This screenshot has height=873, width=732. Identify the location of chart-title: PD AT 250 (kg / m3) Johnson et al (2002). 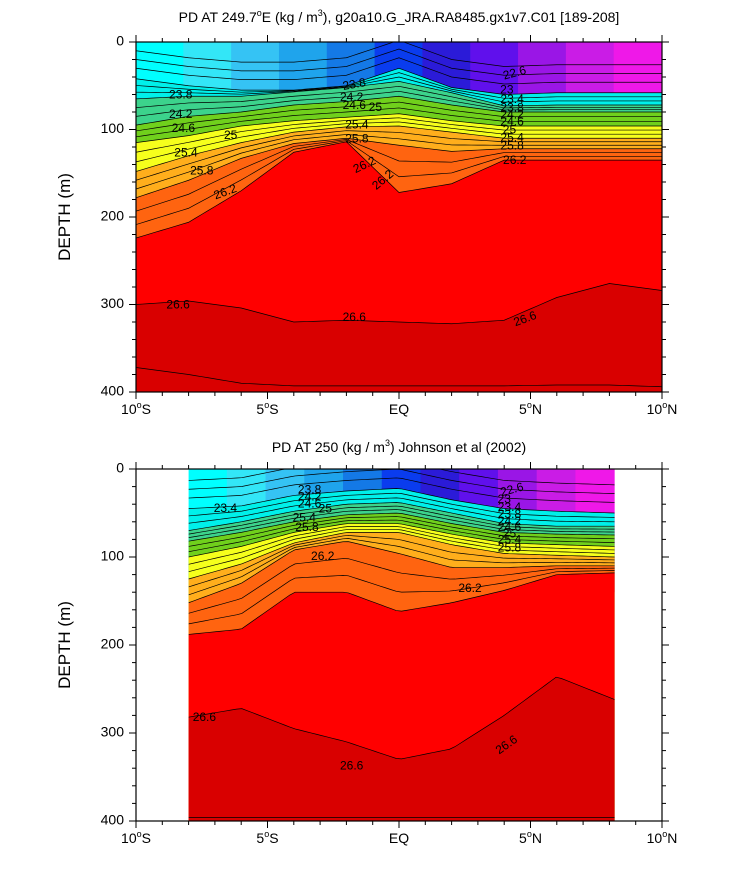
(399, 446).